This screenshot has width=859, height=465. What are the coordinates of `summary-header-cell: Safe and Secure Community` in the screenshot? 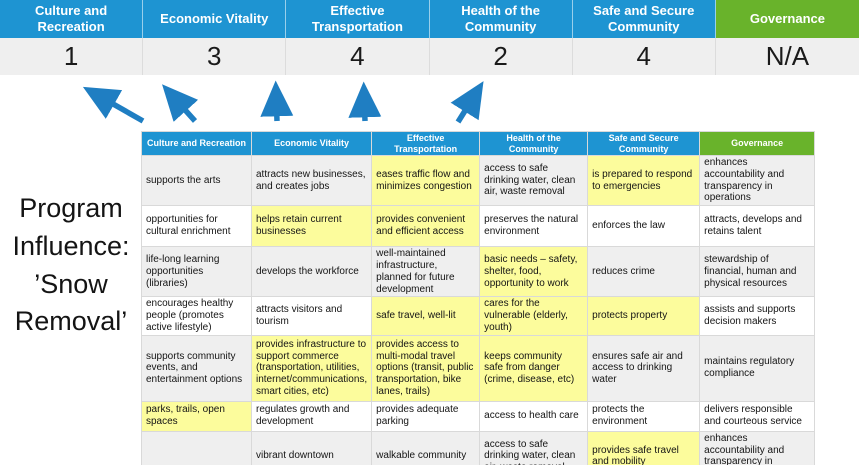 It's located at (644, 19).